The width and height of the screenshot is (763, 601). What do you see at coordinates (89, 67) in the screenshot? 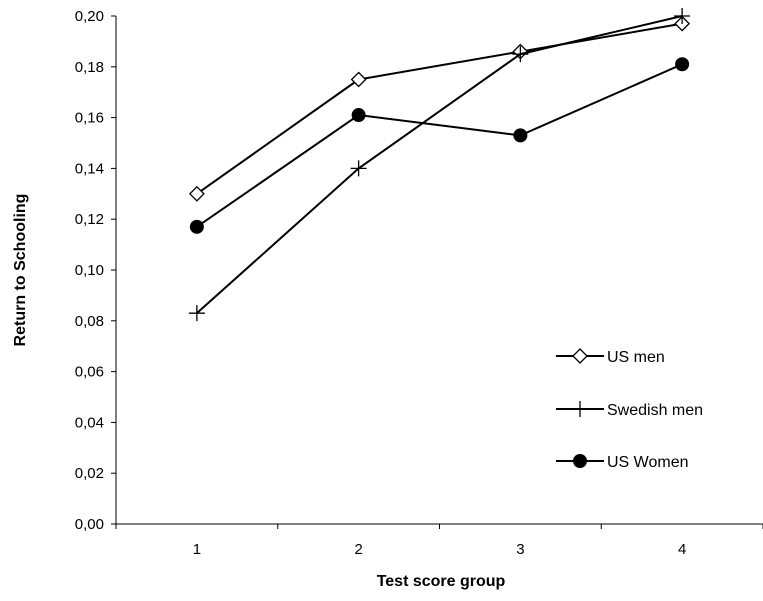
I see `y-tick-label: 0,18` at bounding box center [89, 67].